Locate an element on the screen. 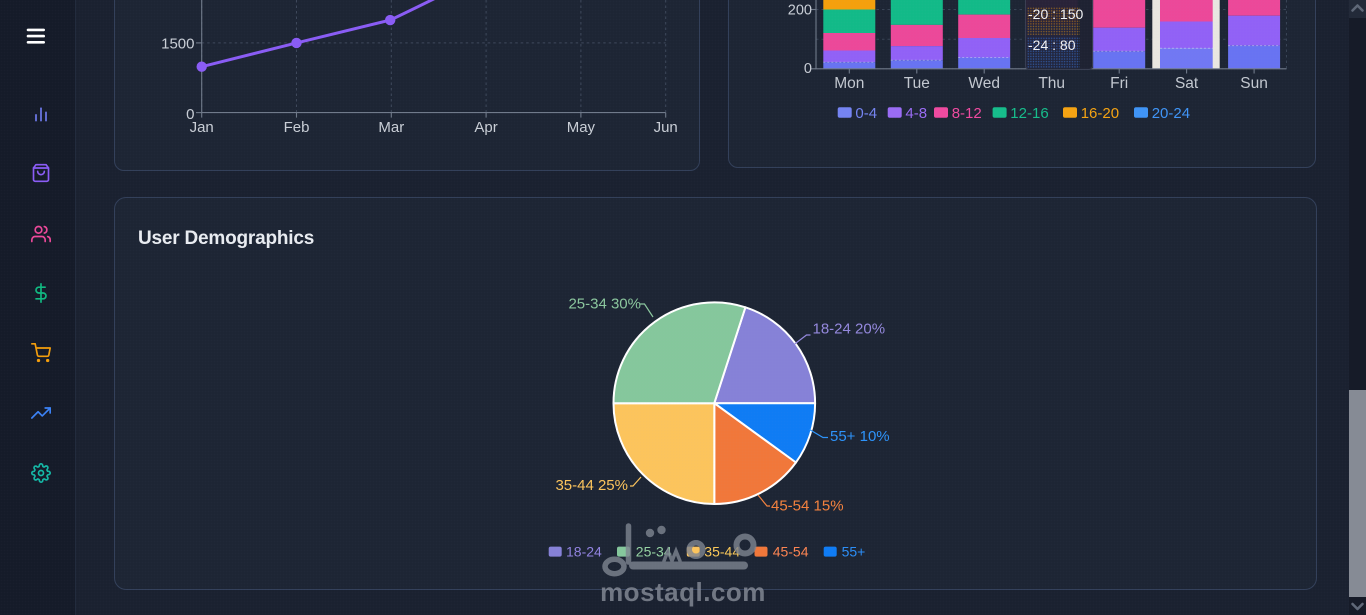 The image size is (1366, 615). svg-text: 45-54 is located at coordinates (791, 552).